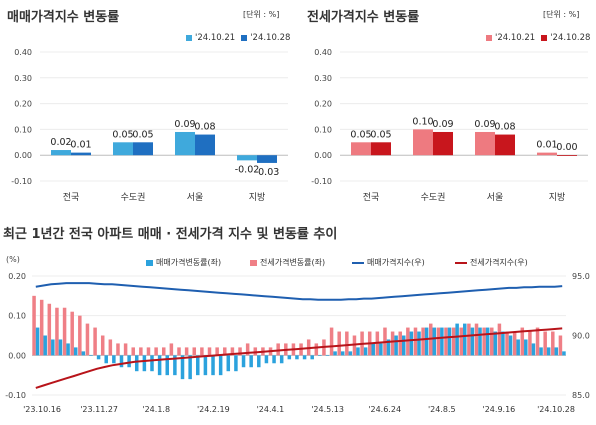 This screenshot has width=596, height=425. Describe the element at coordinates (215, 38) in the screenshot. I see `legend-label: '24.10.21` at that location.